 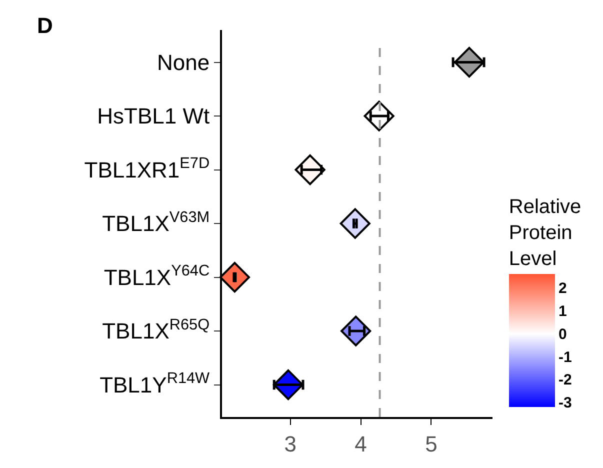 I want to click on x-tick-label: 3, so click(x=290, y=443).